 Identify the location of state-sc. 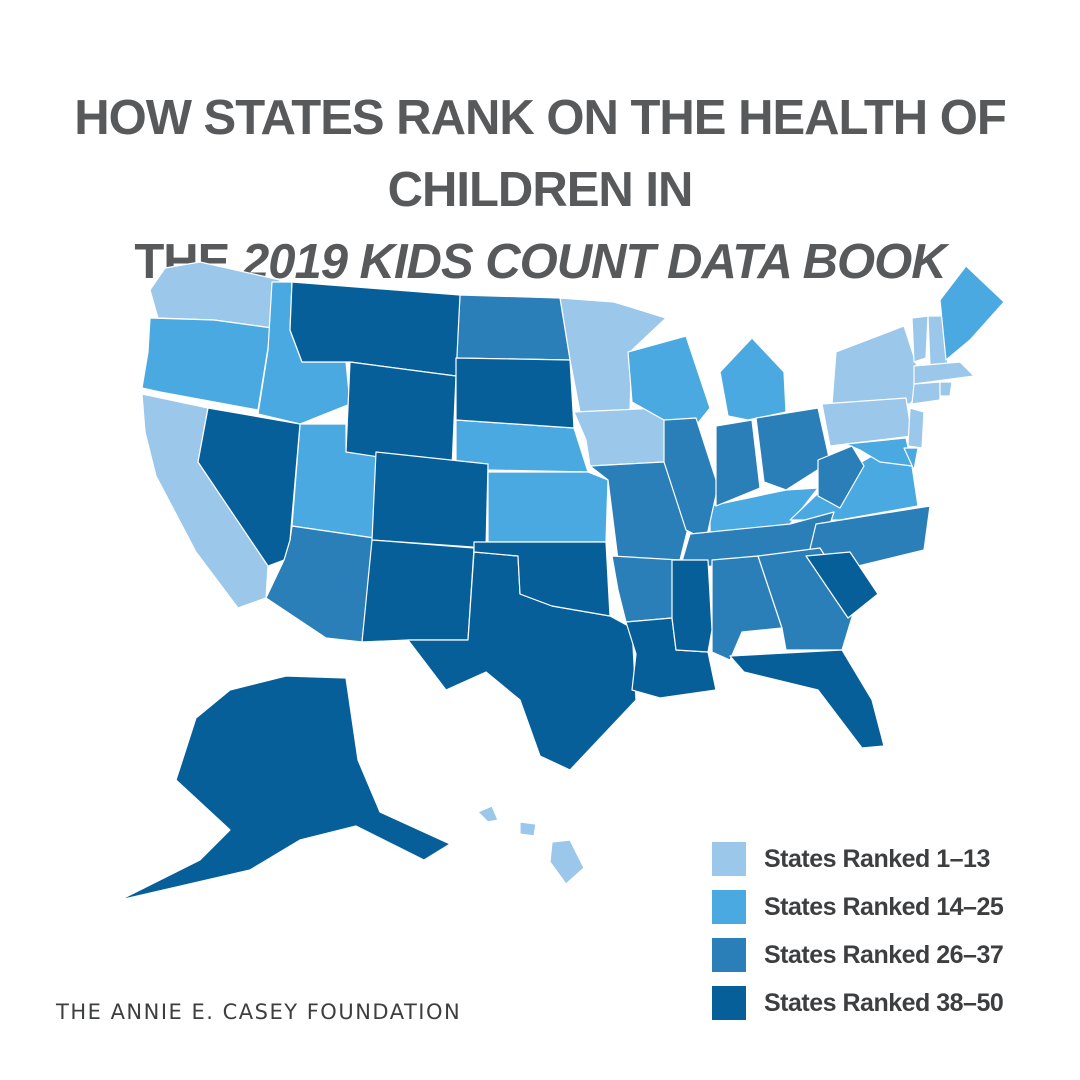
(842, 585).